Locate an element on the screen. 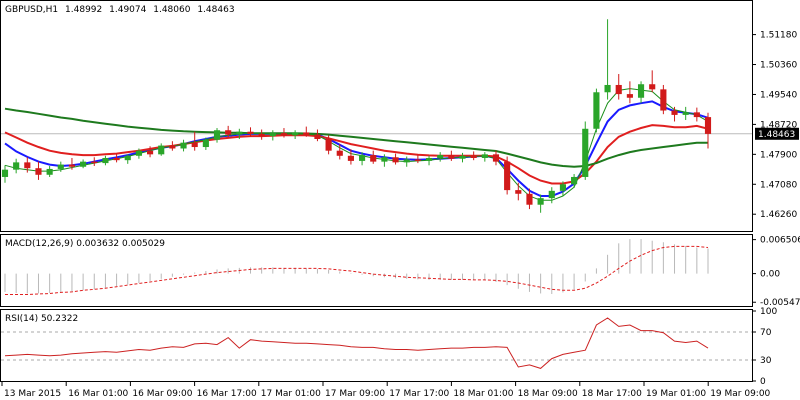  last-price-tag is located at coordinates (777, 133).